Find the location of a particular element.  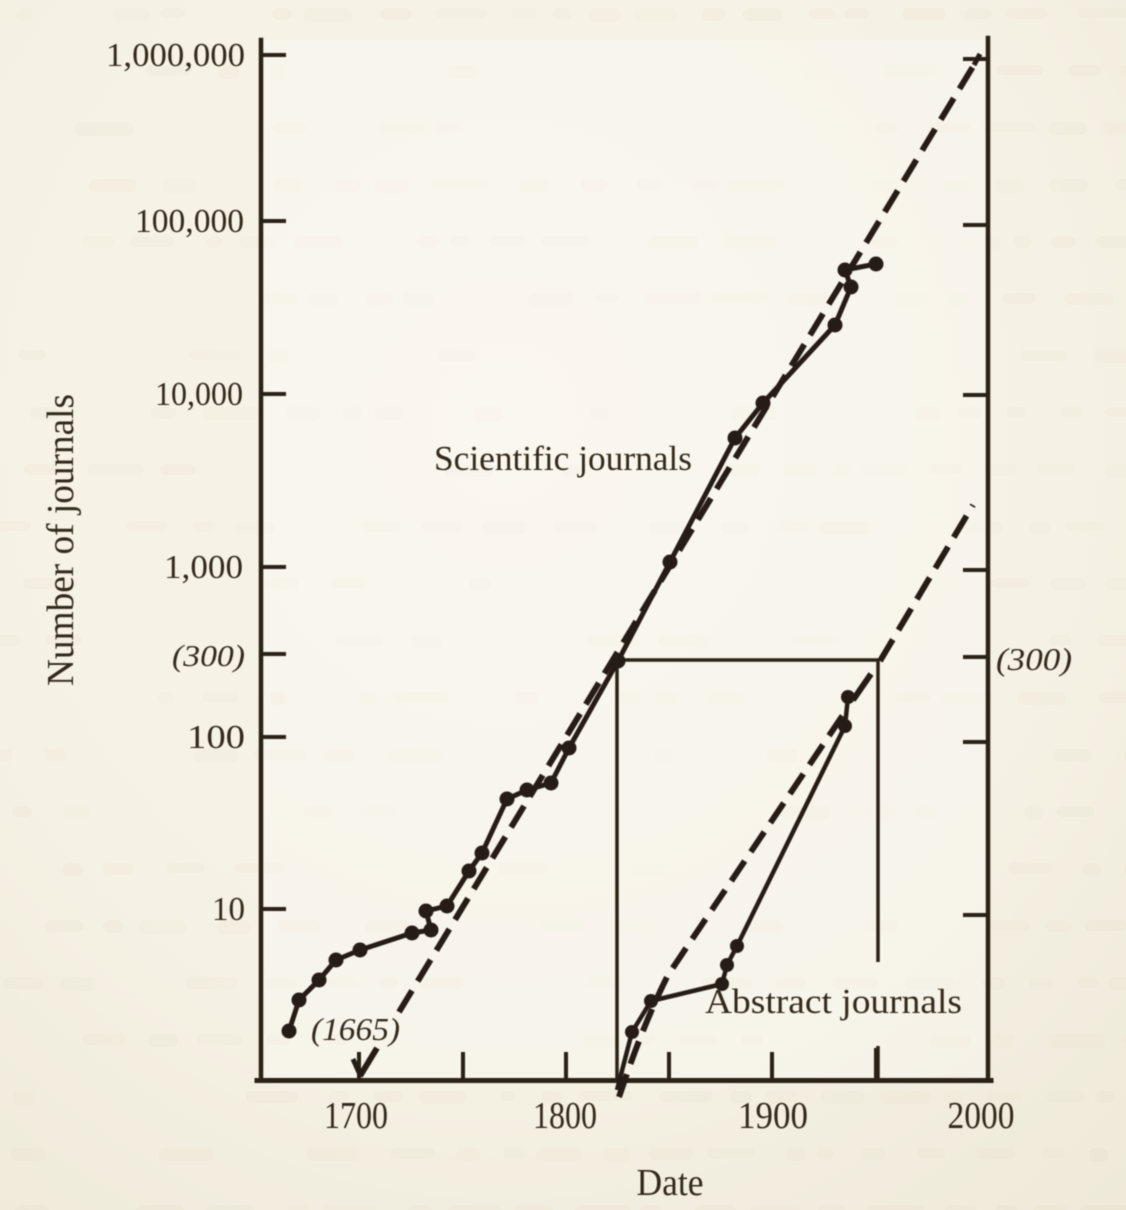

svg-text: 1,000,000 is located at coordinates (175, 55).